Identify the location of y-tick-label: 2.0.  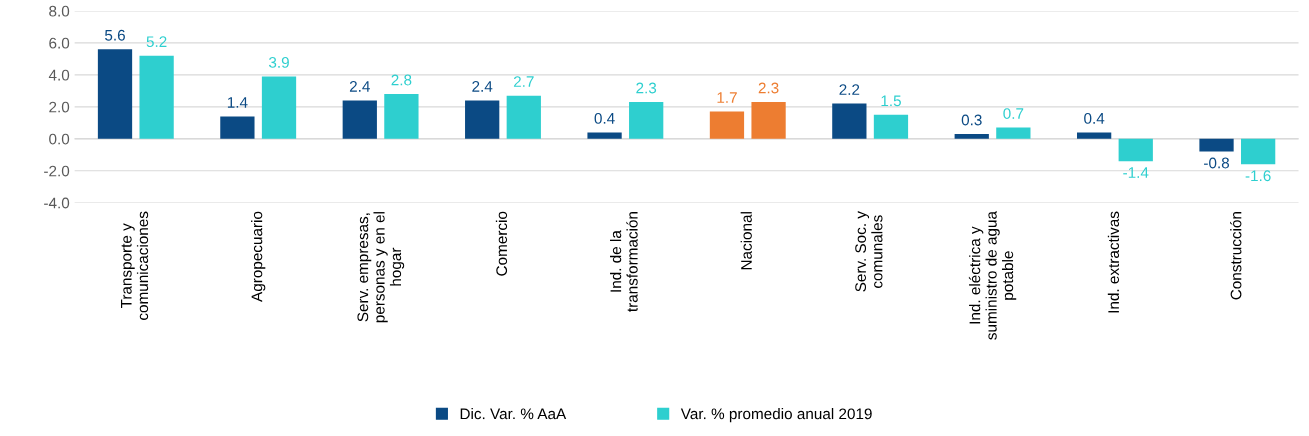
(59, 107).